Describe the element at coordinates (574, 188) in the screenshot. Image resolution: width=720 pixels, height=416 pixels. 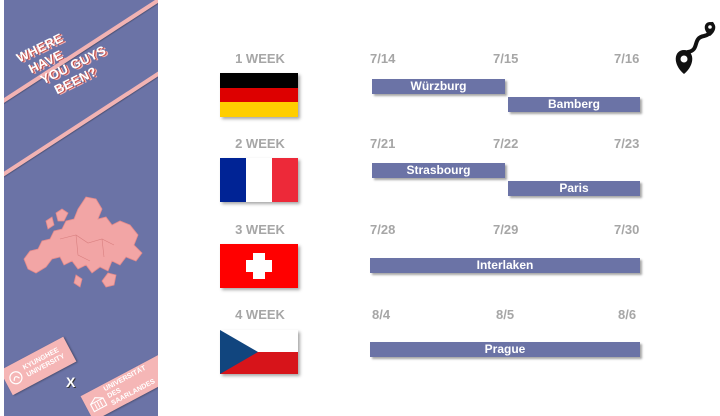
I see `itinerary-stop: Paris` at that location.